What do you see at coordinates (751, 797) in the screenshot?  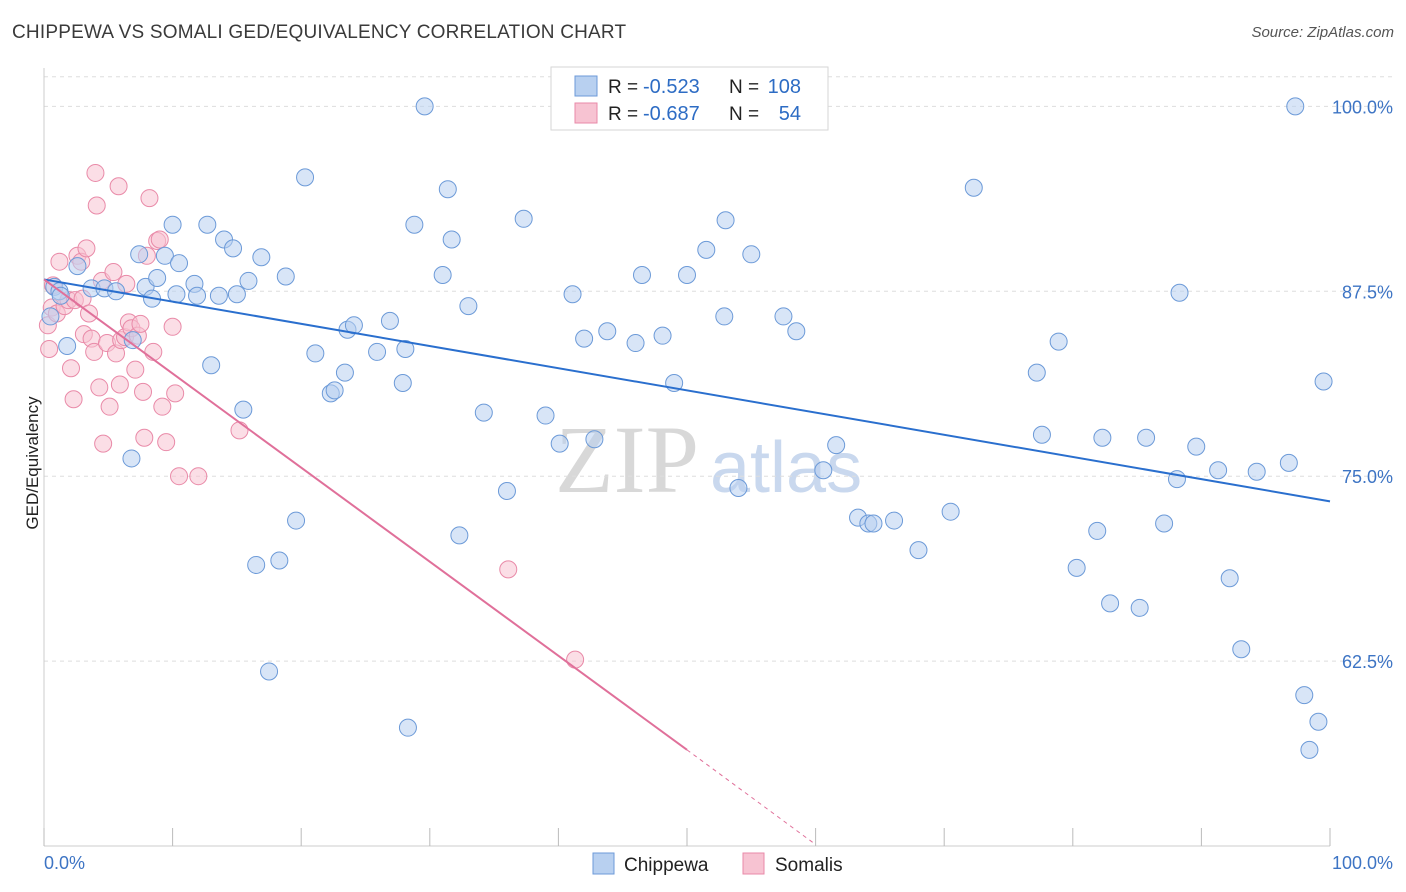 I see `somali-trendline-extension` at bounding box center [751, 797].